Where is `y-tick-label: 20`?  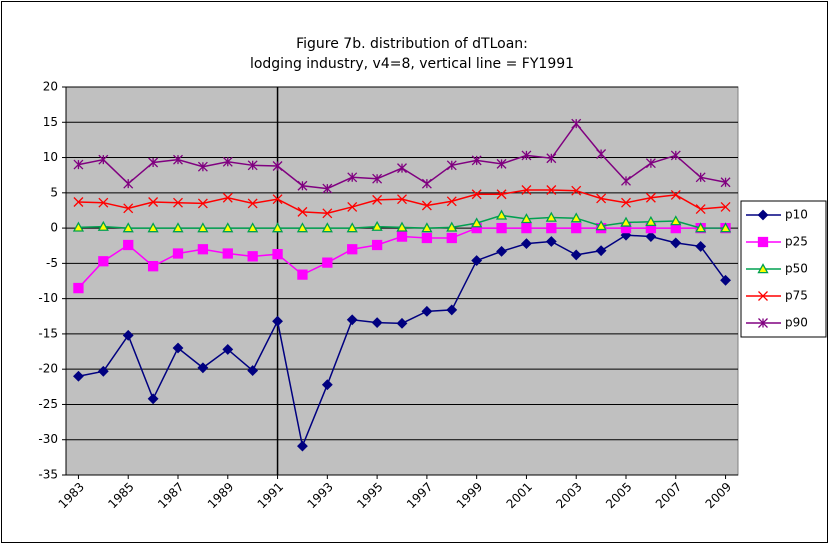 y-tick-label: 20 is located at coordinates (50, 87).